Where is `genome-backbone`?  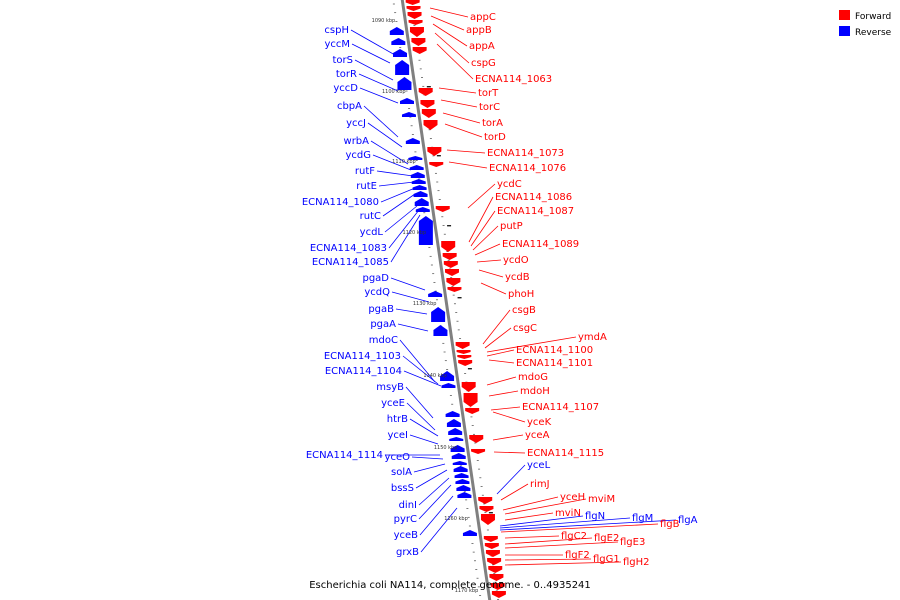 genome-backbone is located at coordinates (446, 300).